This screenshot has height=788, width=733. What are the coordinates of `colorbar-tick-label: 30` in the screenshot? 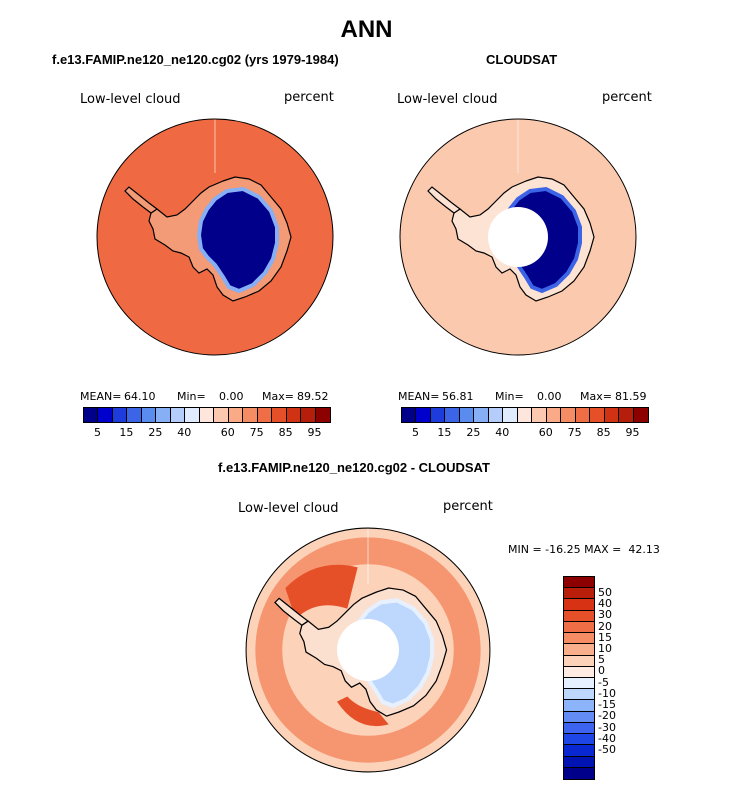 It's located at (605, 615).